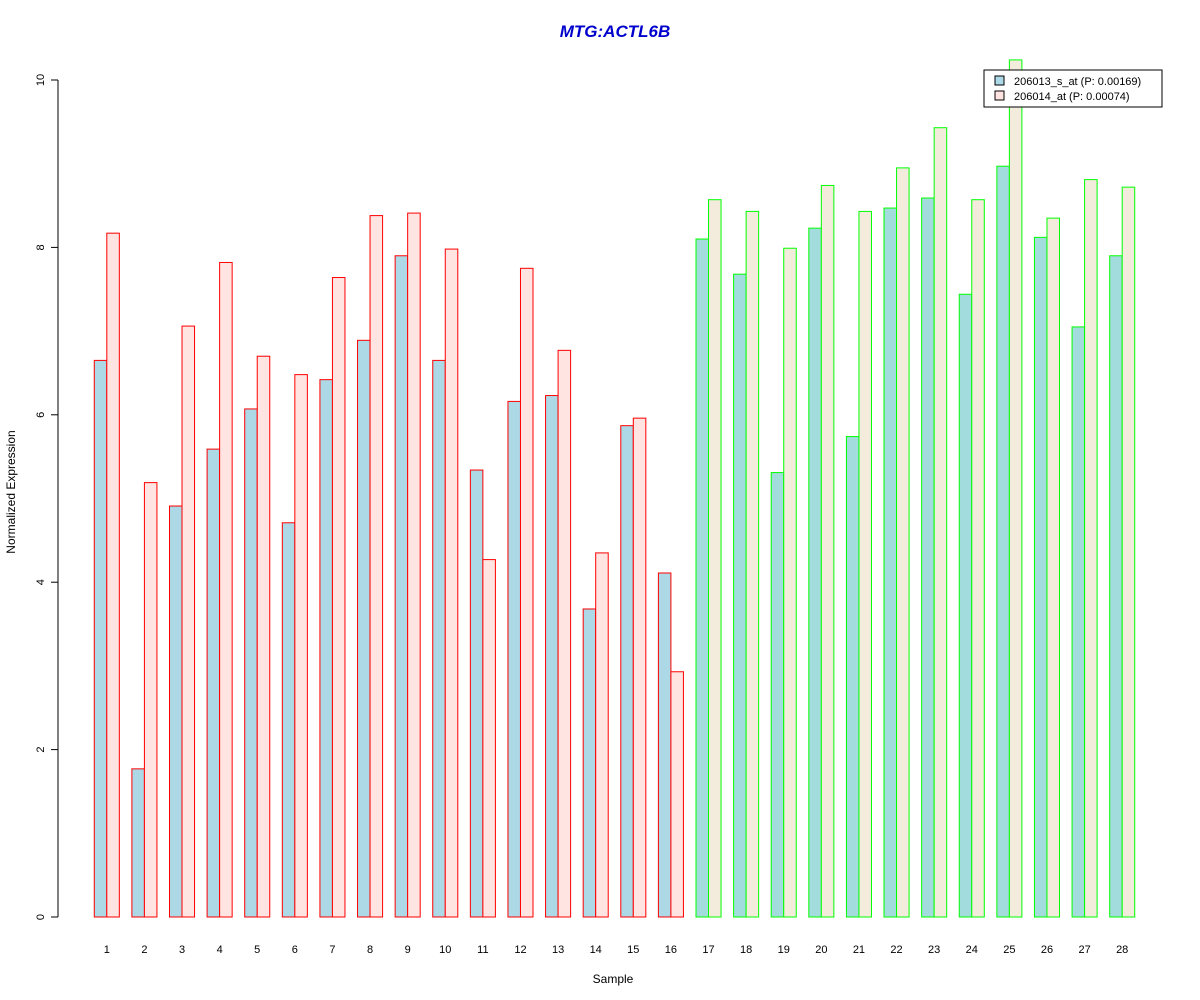 The width and height of the screenshot is (1200, 1000). Describe the element at coordinates (144, 950) in the screenshot. I see `x-tick-label: 2` at that location.